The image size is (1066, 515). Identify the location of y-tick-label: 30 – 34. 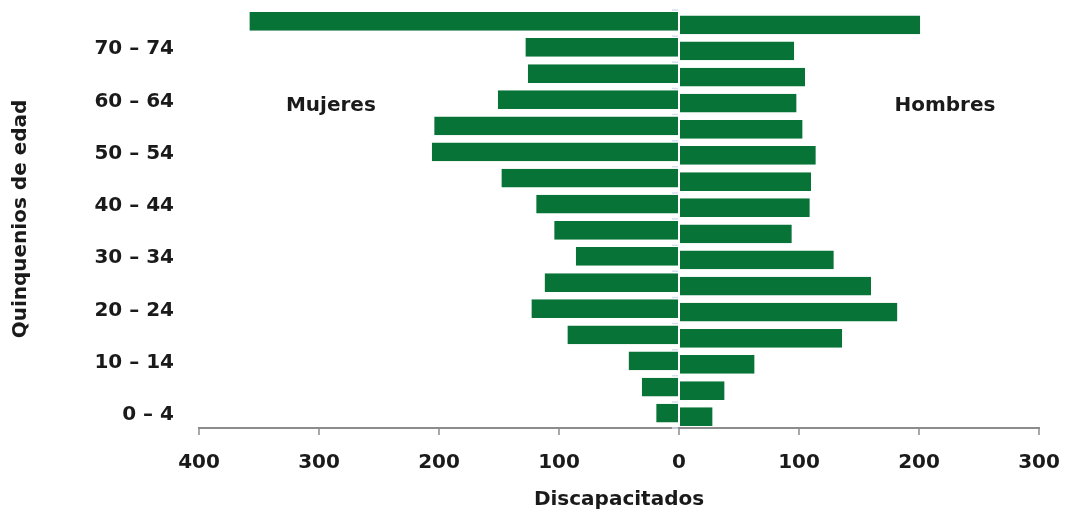
(134, 256).